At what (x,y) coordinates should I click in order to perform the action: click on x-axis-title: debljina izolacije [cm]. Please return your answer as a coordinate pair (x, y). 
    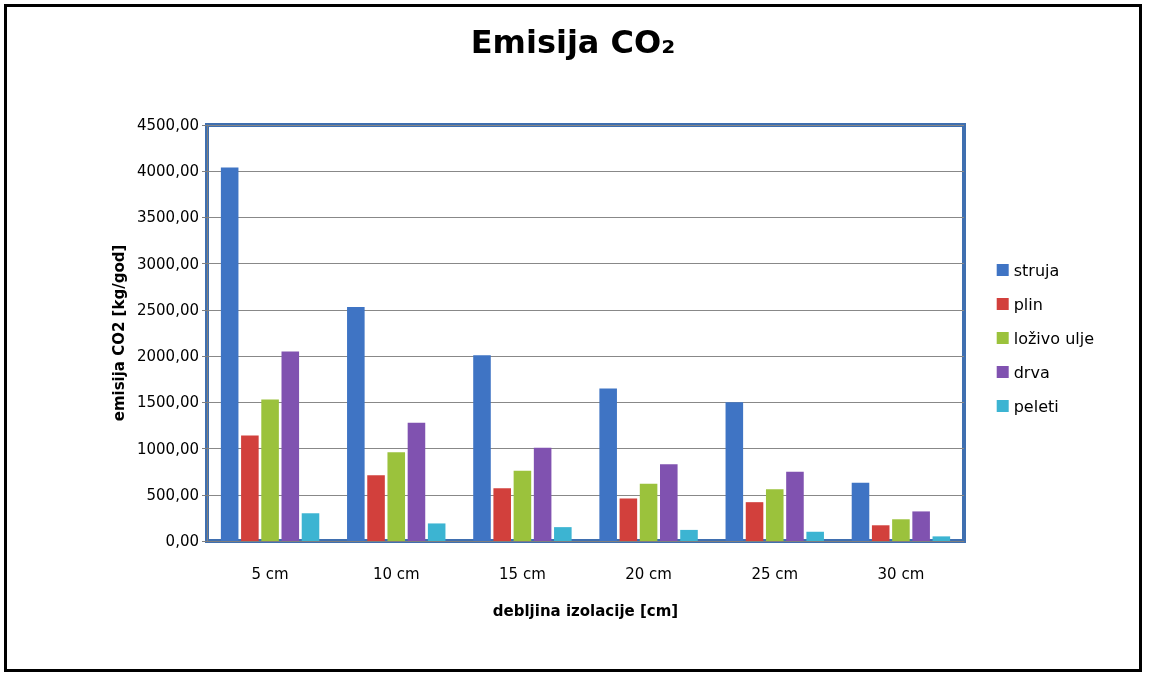
    Looking at the image, I should click on (585, 610).